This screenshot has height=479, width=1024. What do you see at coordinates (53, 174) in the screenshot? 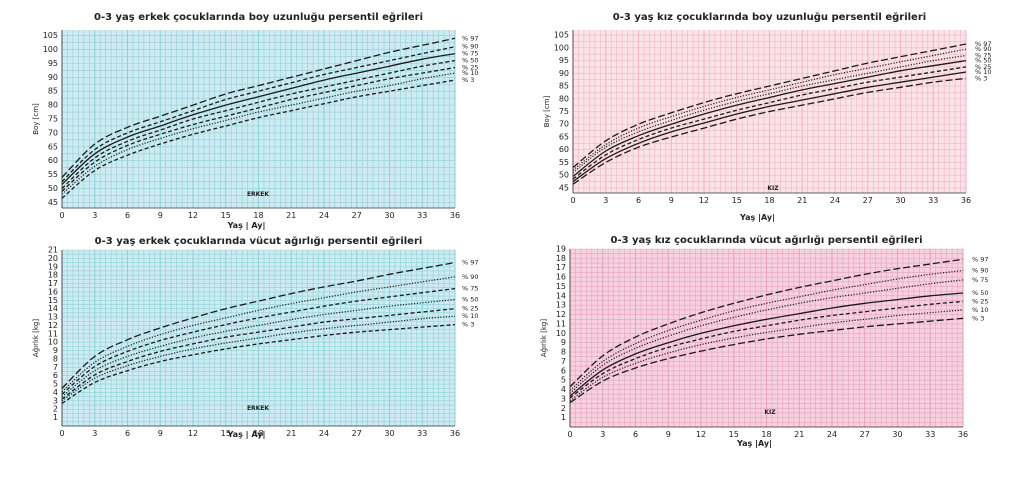
I see `y-tick-label: 55` at bounding box center [53, 174].